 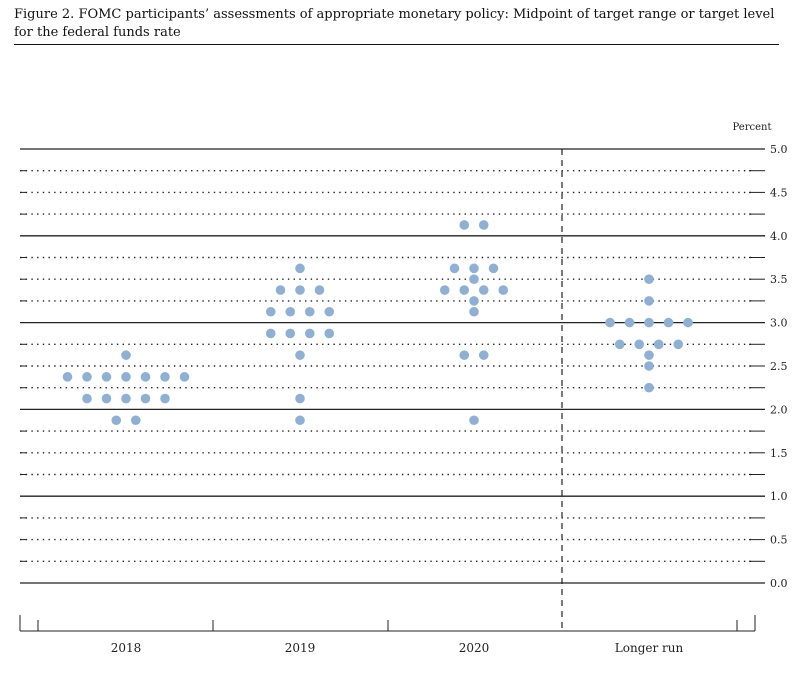 What do you see at coordinates (779, 279) in the screenshot?
I see `y-tick-label: 3.5` at bounding box center [779, 279].